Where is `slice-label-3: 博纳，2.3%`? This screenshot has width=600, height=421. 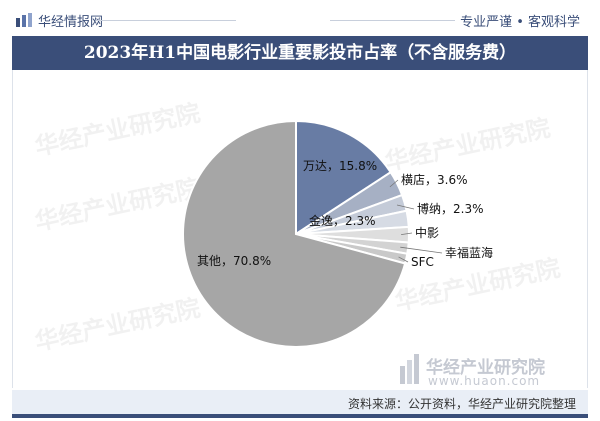
slice-label-3: 博纳，2.3% is located at coordinates (450, 208).